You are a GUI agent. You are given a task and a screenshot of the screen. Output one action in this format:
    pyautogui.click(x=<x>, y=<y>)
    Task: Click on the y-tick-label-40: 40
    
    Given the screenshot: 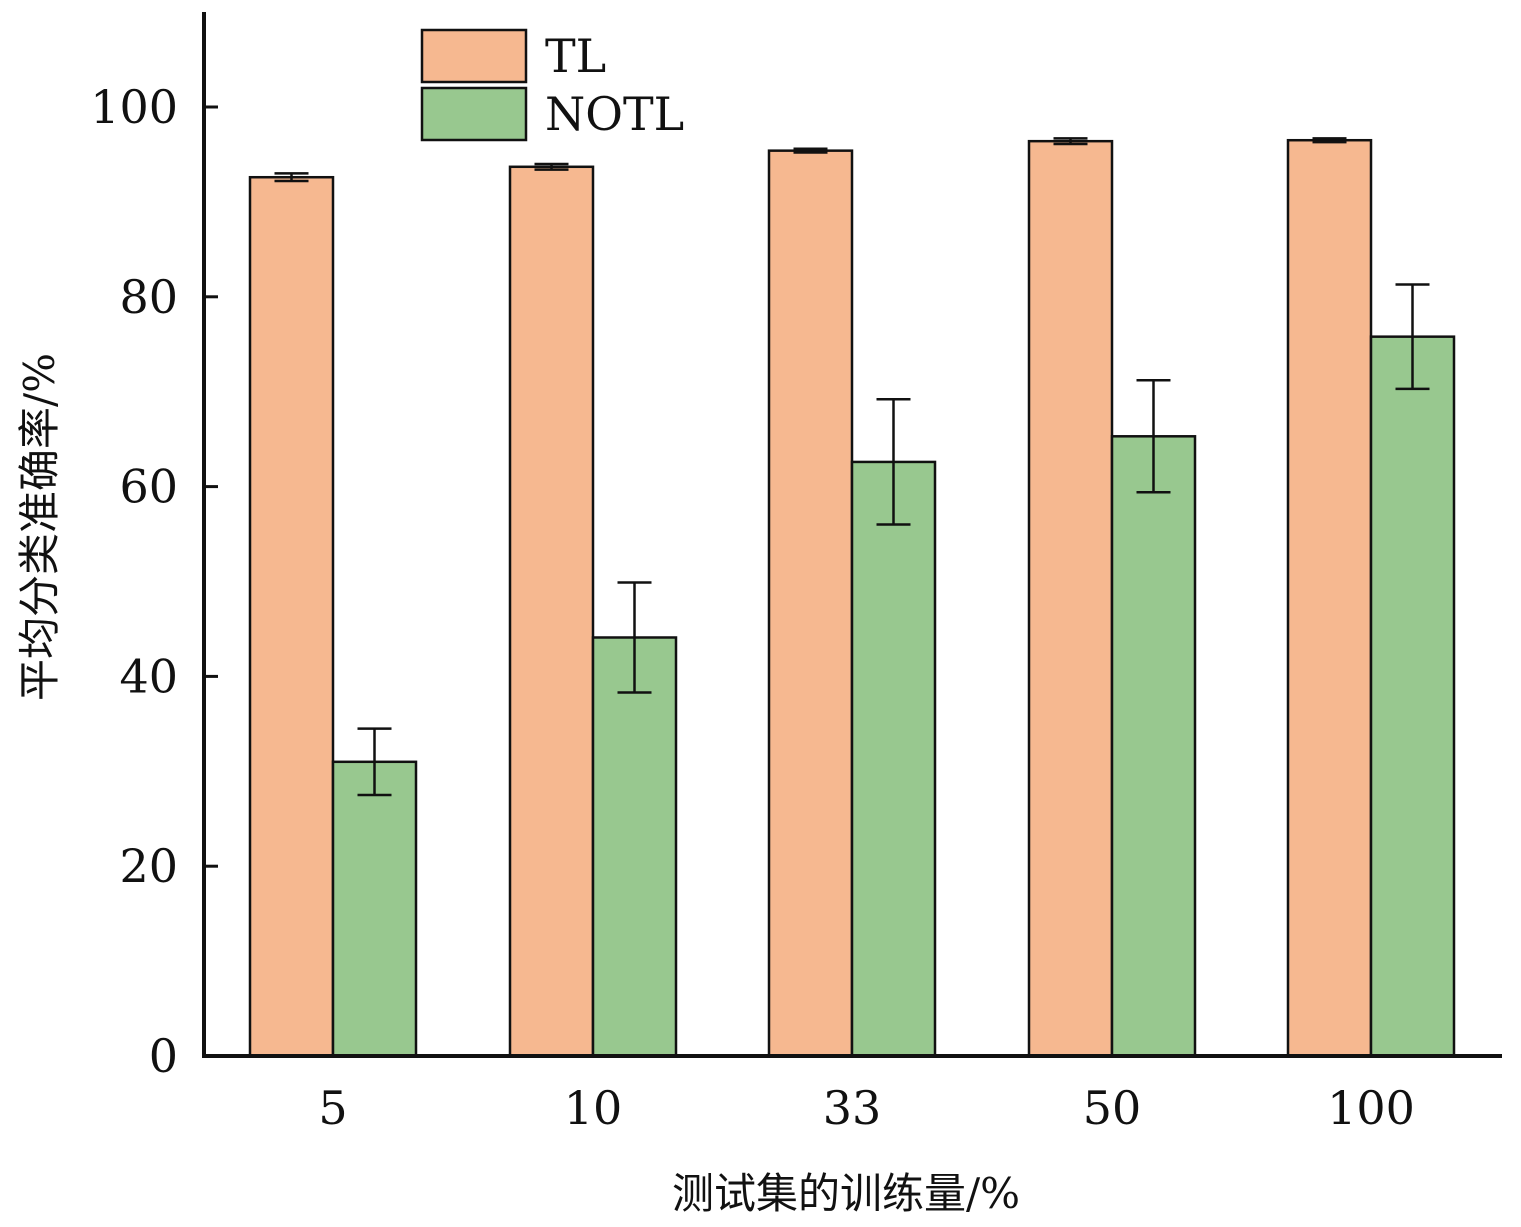 What is the action you would take?
    pyautogui.click(x=148, y=676)
    